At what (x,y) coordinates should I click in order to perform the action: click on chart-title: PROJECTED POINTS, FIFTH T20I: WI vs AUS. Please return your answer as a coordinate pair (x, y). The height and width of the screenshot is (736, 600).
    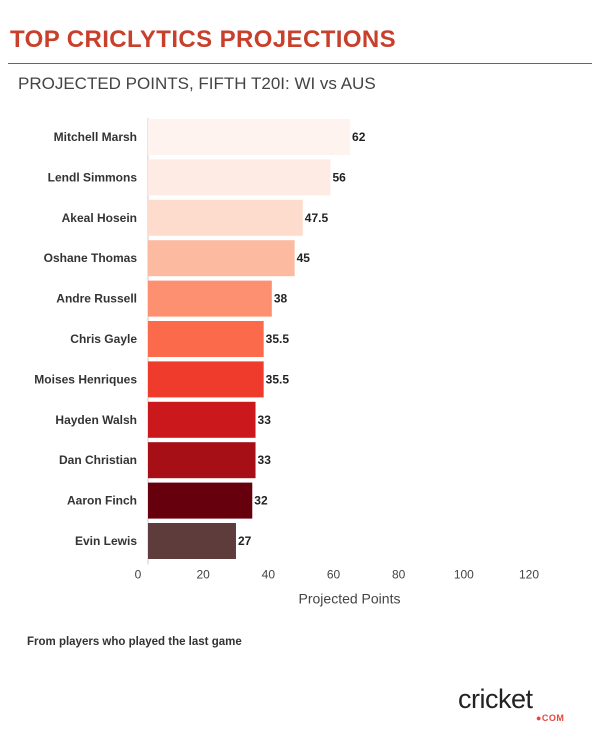
    Looking at the image, I should click on (197, 83).